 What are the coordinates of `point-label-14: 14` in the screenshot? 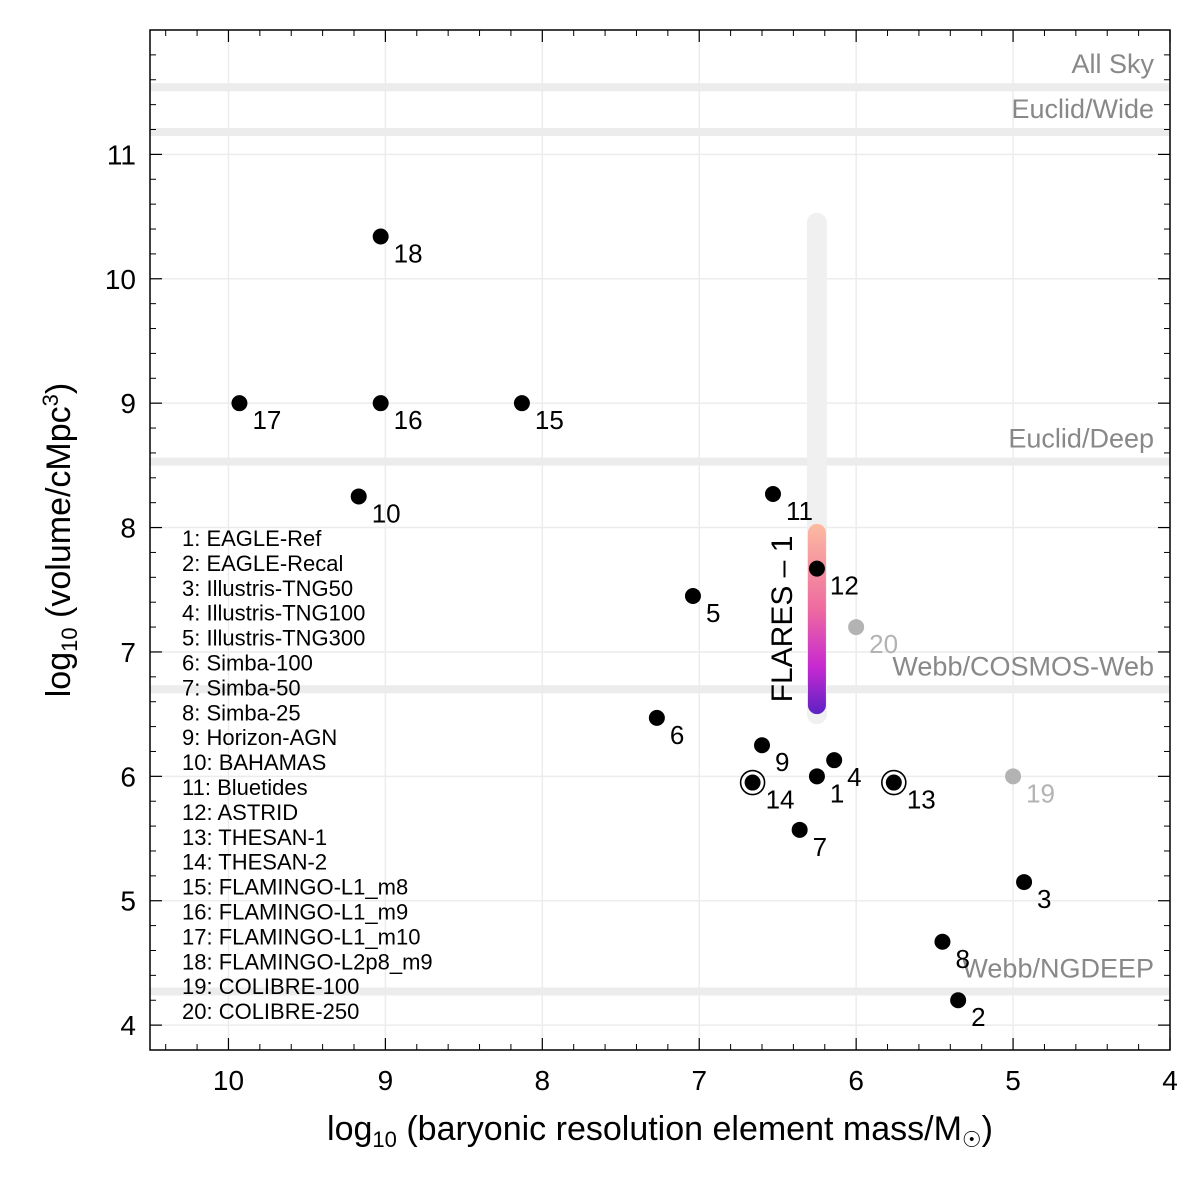 It's located at (780, 800).